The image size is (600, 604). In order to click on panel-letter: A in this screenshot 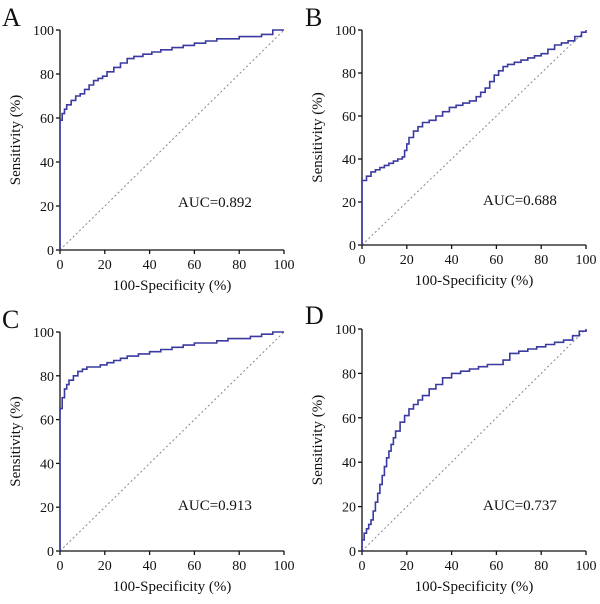, I will do `click(11, 17)`.